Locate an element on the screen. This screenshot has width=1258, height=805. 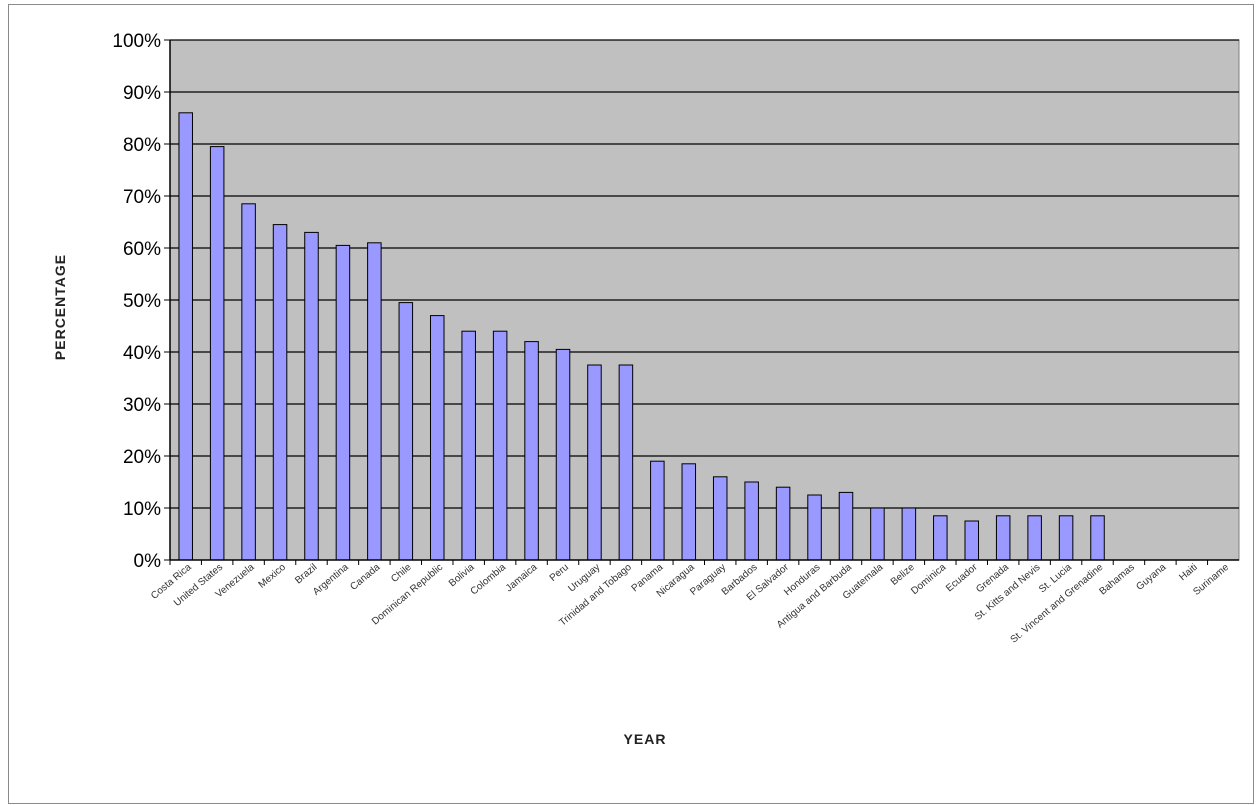
y-axis-ticks: 0% 10% 20% 30% 40% 50% 60% 70% 80% 90% 100% is located at coordinates (141, 301).